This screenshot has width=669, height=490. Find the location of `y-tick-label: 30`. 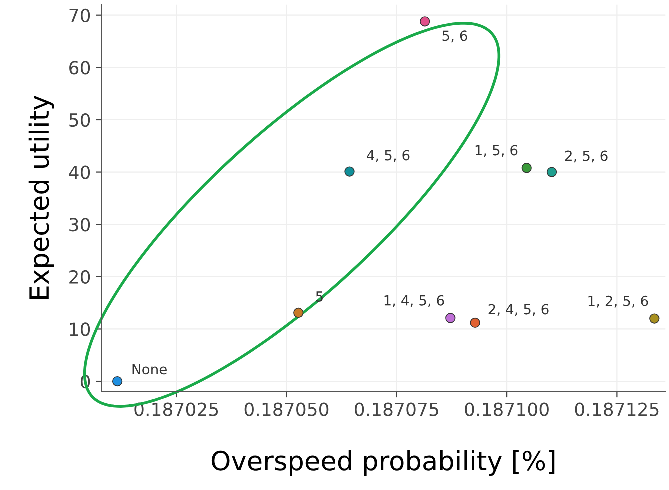

y-tick-label: 30 is located at coordinates (80, 225).